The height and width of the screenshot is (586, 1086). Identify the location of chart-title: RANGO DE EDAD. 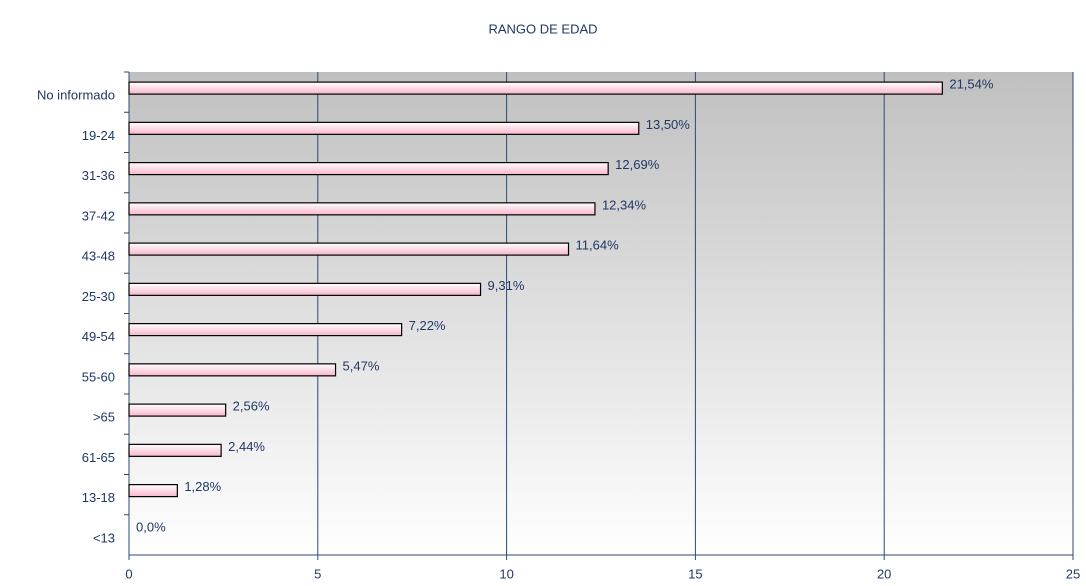
(542, 28).